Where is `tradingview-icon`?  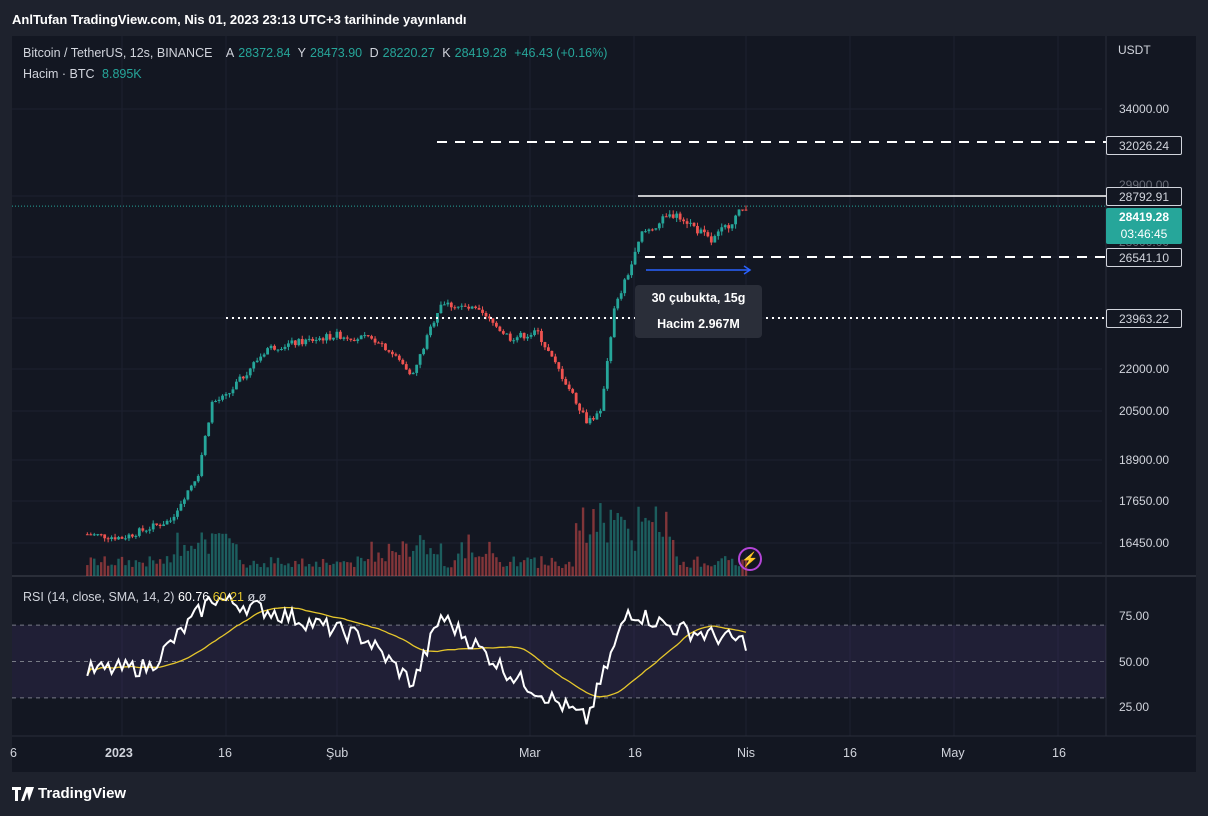 tradingview-icon is located at coordinates (23, 793).